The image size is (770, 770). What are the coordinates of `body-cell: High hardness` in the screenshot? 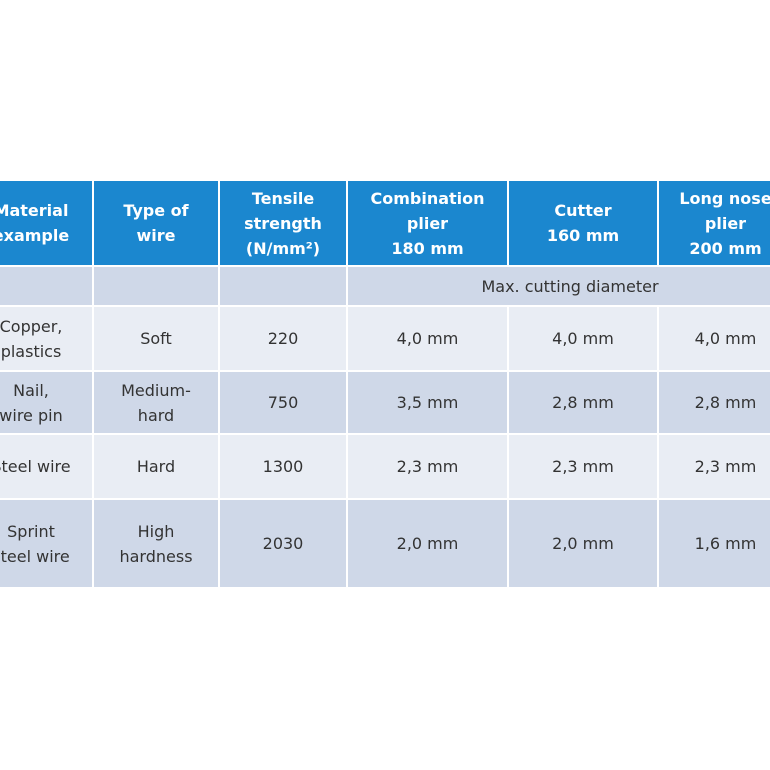 It's located at (156, 543).